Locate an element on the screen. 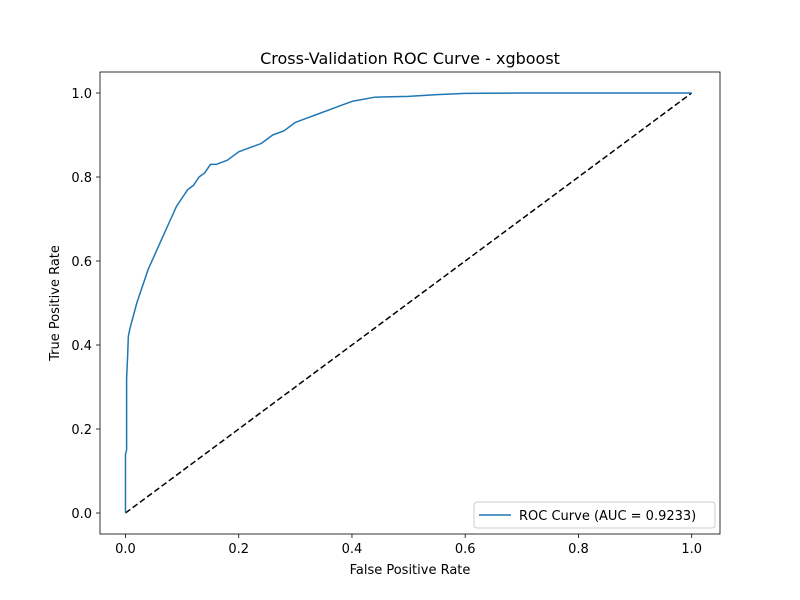 The width and height of the screenshot is (800, 600). y-tick-label: 0.0 is located at coordinates (81, 514).